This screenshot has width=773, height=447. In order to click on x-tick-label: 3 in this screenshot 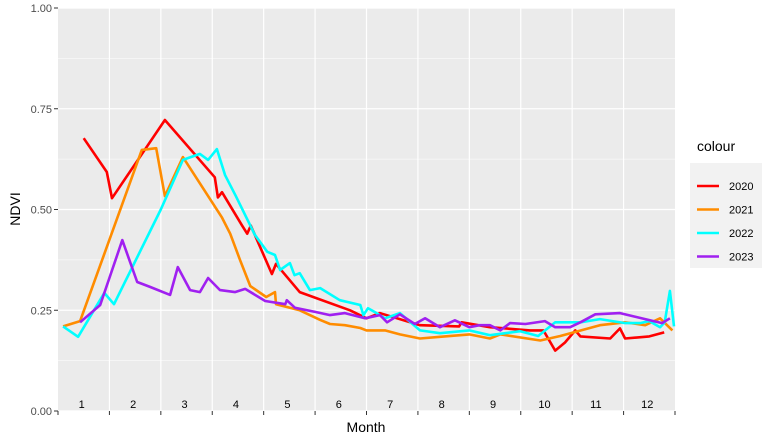, I will do `click(184, 405)`.